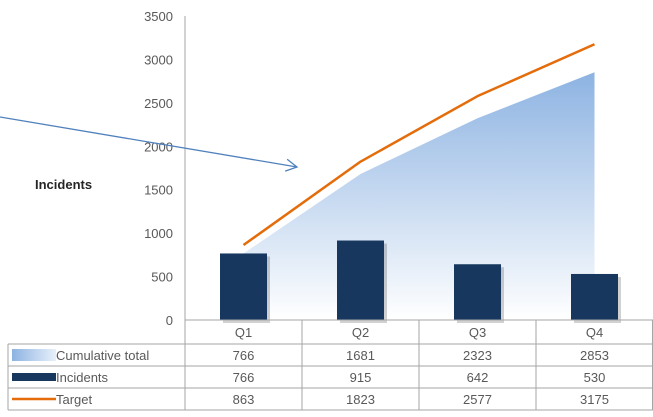 The height and width of the screenshot is (417, 653). Describe the element at coordinates (243, 332) in the screenshot. I see `x-tick-label: Q1` at that location.